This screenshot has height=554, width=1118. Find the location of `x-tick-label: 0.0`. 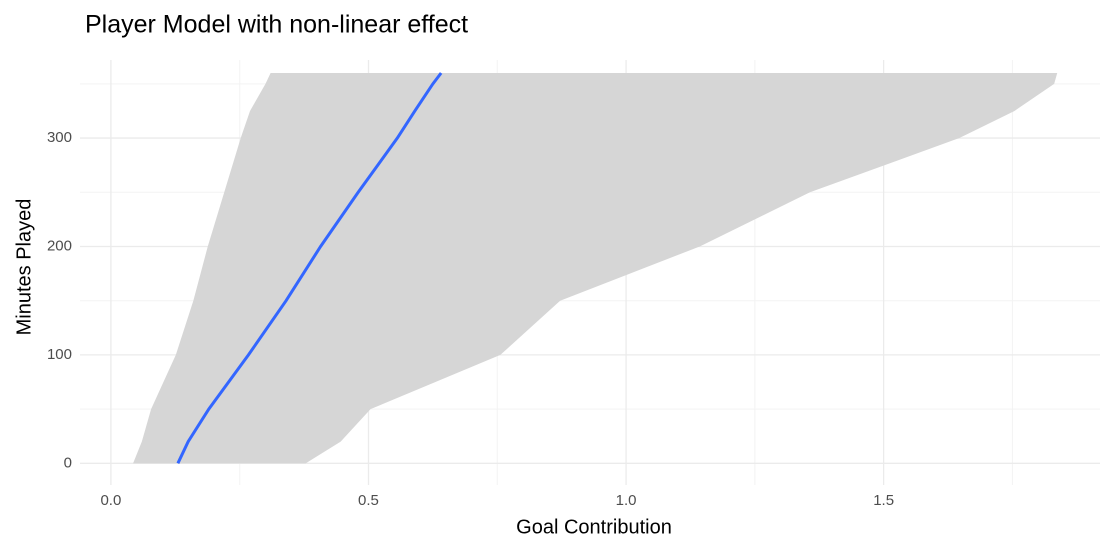

x-tick-label: 0.0 is located at coordinates (110, 500).